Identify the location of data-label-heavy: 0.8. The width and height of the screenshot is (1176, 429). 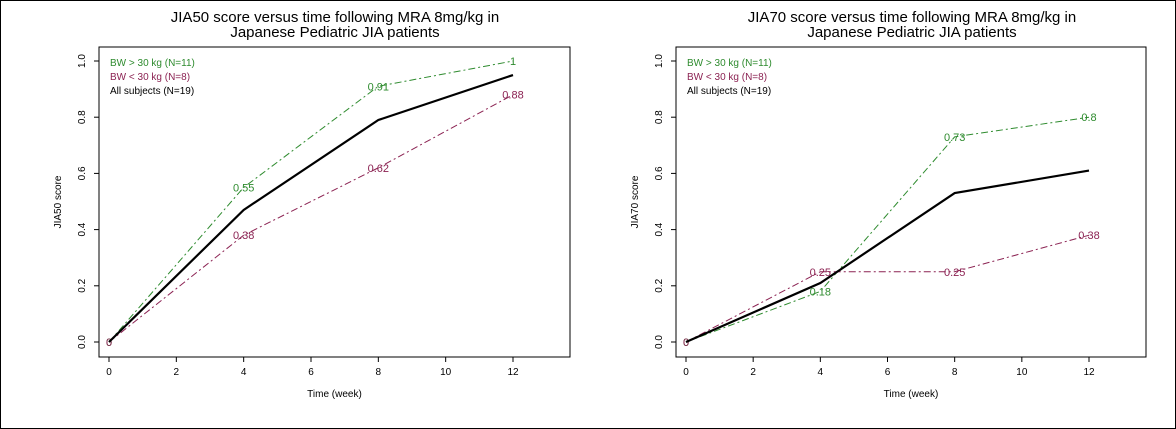
(1088, 118).